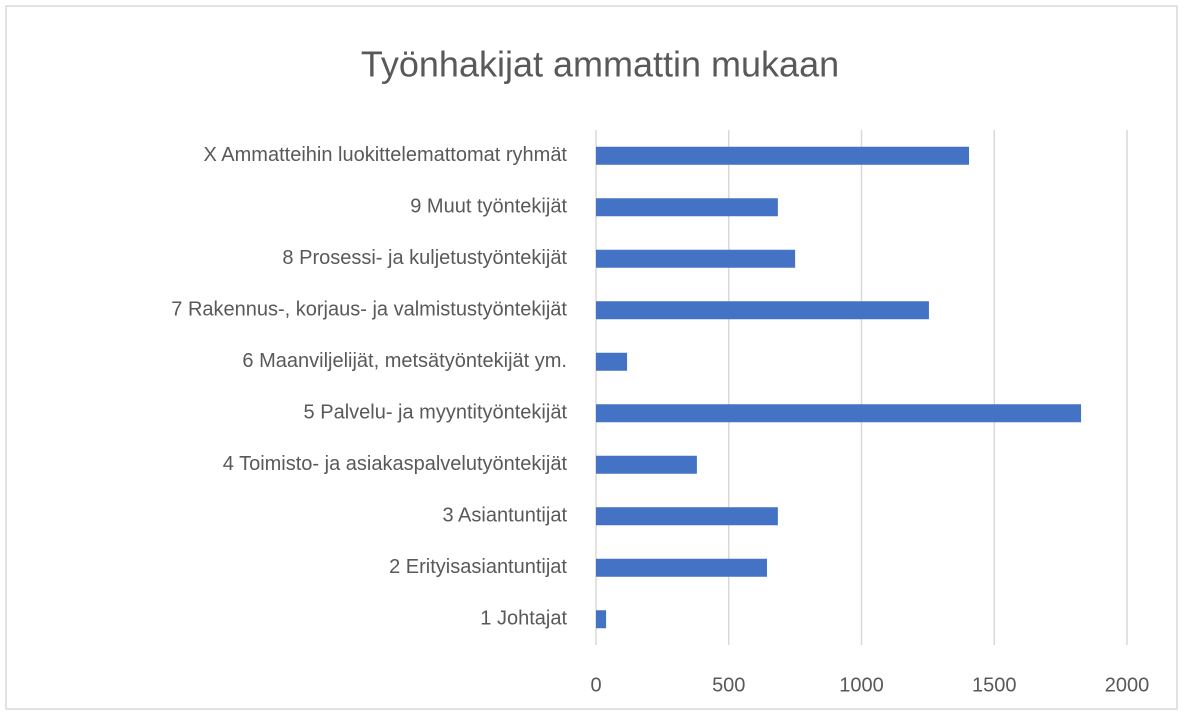 This screenshot has width=1183, height=715. What do you see at coordinates (424, 258) in the screenshot?
I see `y-tick-label: 8 Prosessi- ja kuljetustyöntekijät` at bounding box center [424, 258].